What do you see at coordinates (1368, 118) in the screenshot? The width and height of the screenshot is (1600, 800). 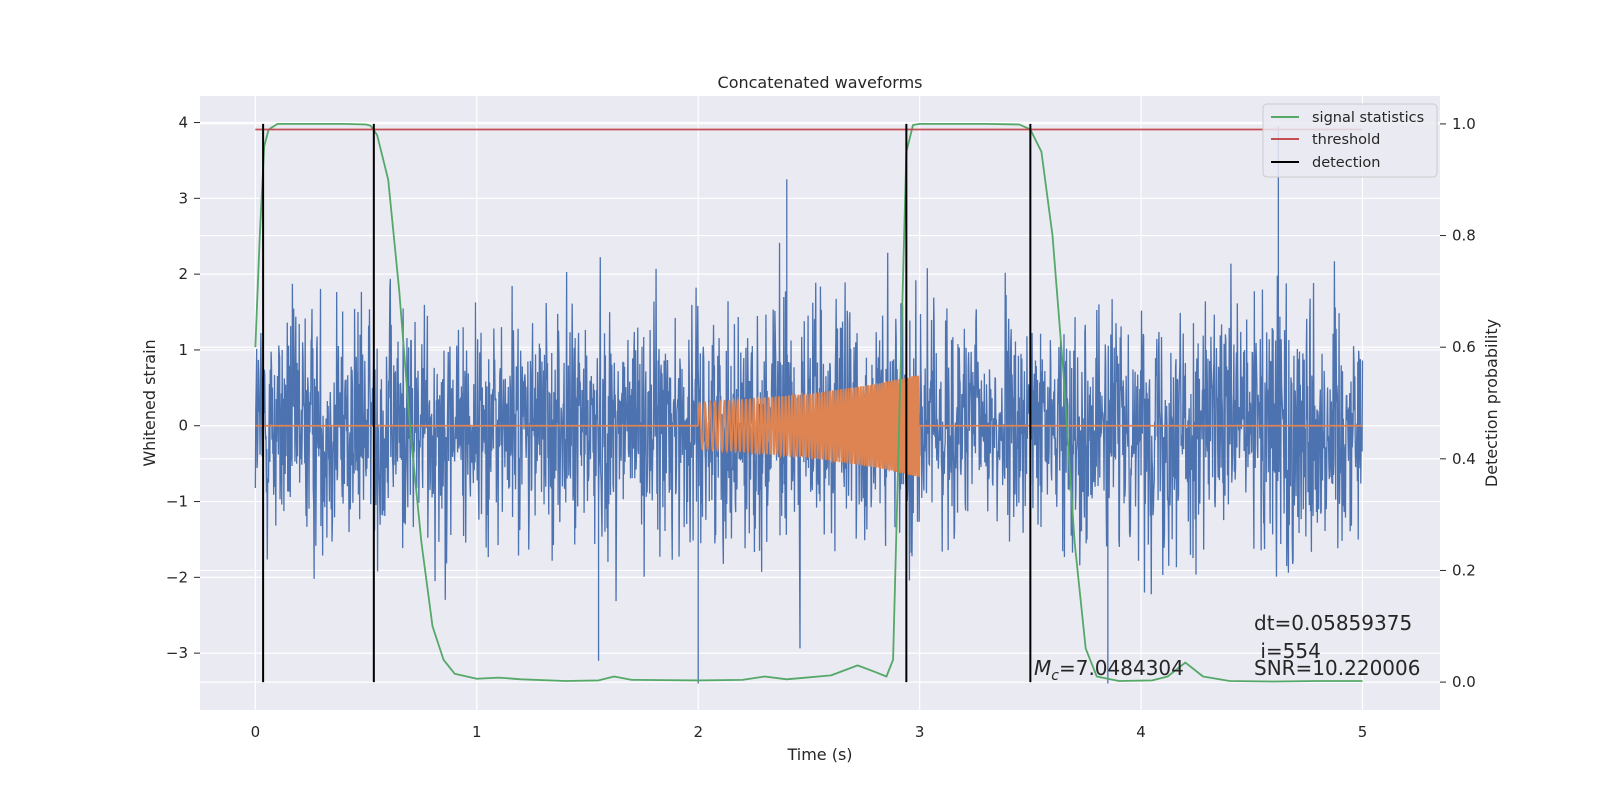 I see `legend-label-signal-statistics: signal statistics` at bounding box center [1368, 118].